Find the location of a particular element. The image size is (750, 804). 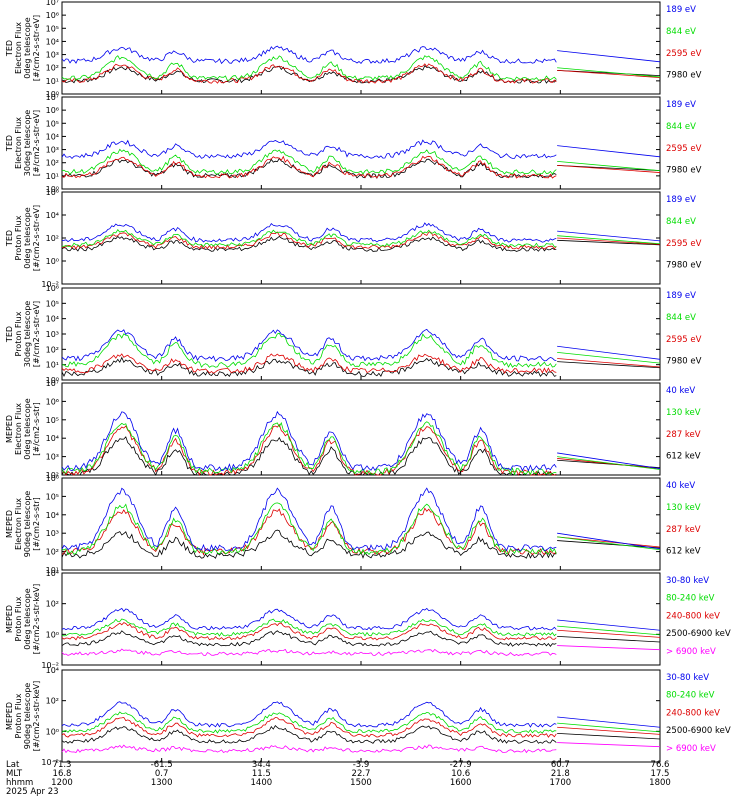

panel-frame is located at coordinates (361, 524).